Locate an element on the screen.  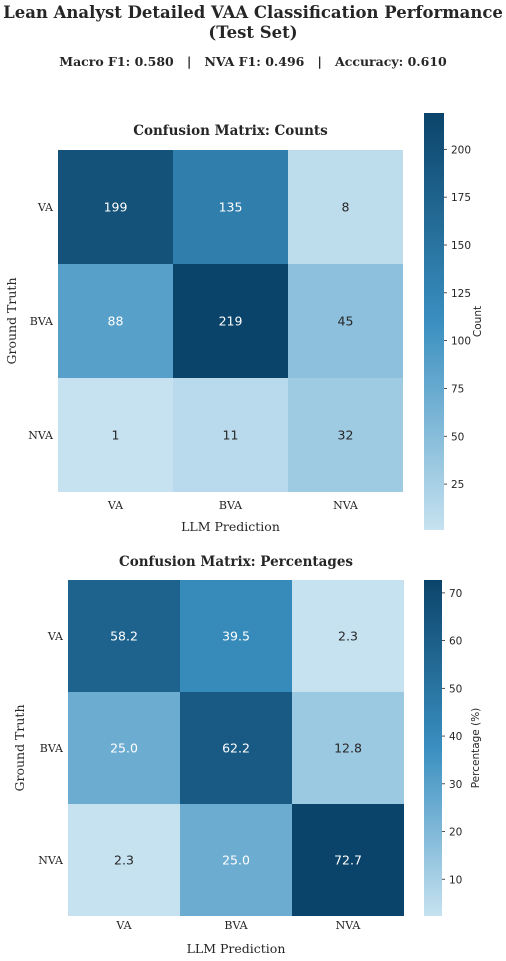
colorbar-tick-label: 40 is located at coordinates (455, 737).